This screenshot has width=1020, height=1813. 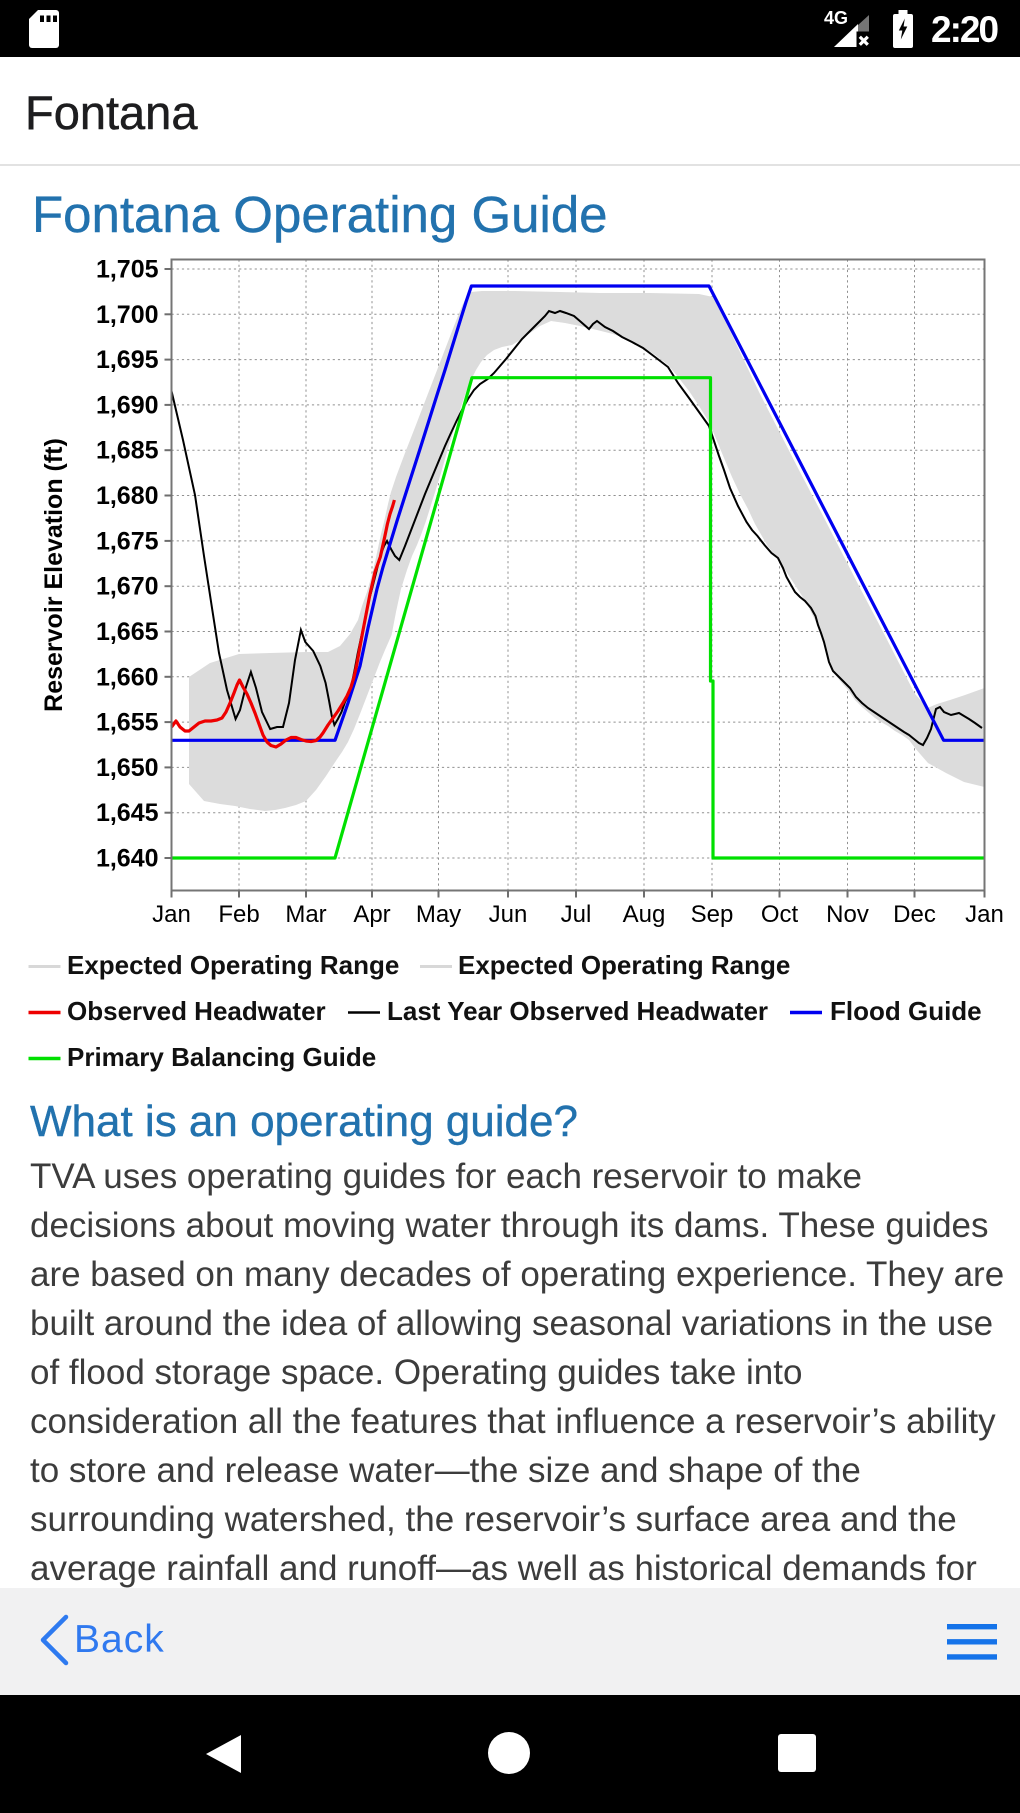 What do you see at coordinates (438, 914) in the screenshot?
I see `svg-text: May` at bounding box center [438, 914].